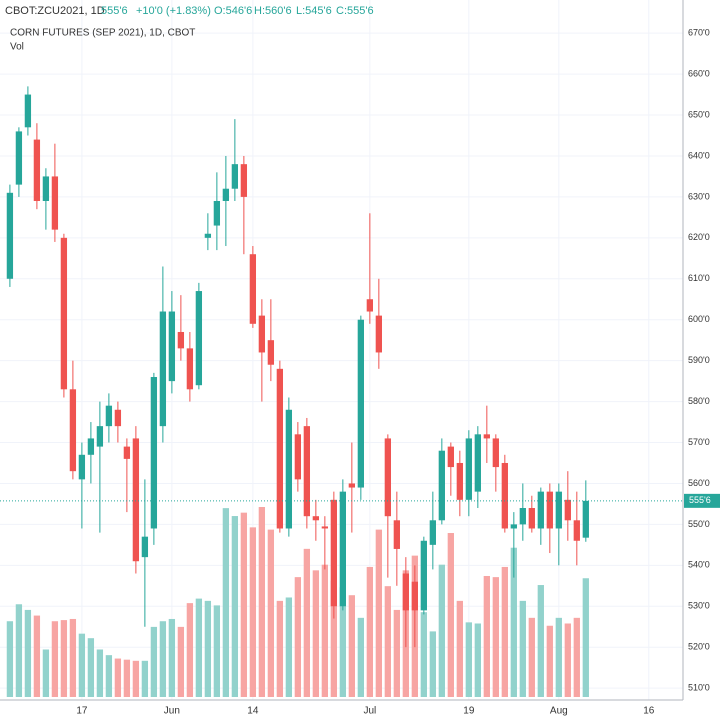  I want to click on y-tick-label: 600'0, so click(699, 319).